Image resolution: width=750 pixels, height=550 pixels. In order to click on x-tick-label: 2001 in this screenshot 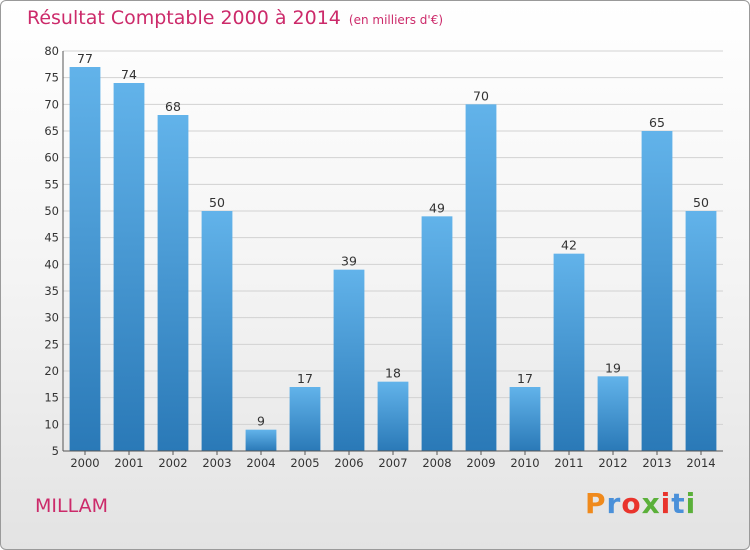, I will do `click(128, 463)`.